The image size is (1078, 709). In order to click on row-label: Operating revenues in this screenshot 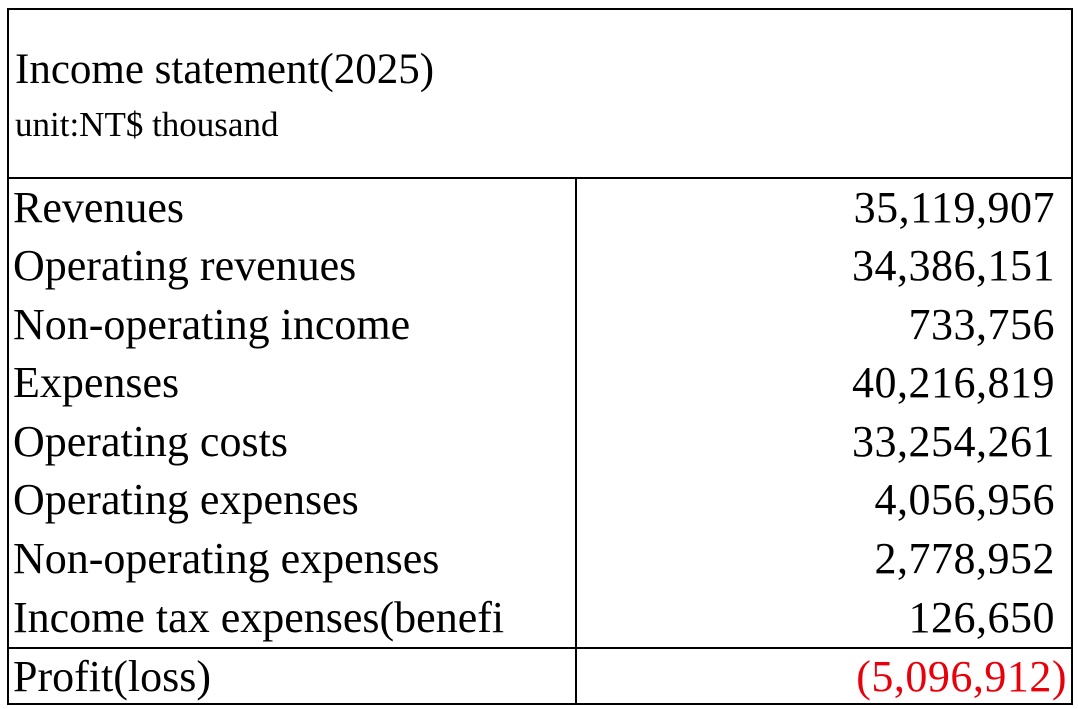, I will do `click(185, 265)`.